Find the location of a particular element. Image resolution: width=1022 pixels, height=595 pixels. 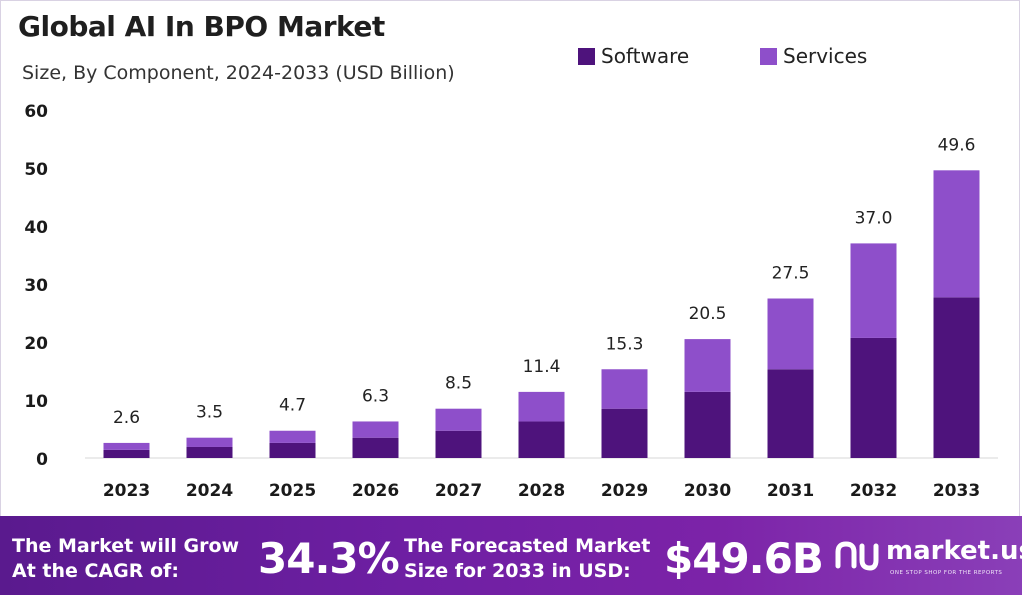

forecast-value: $49.6B is located at coordinates (744, 558).